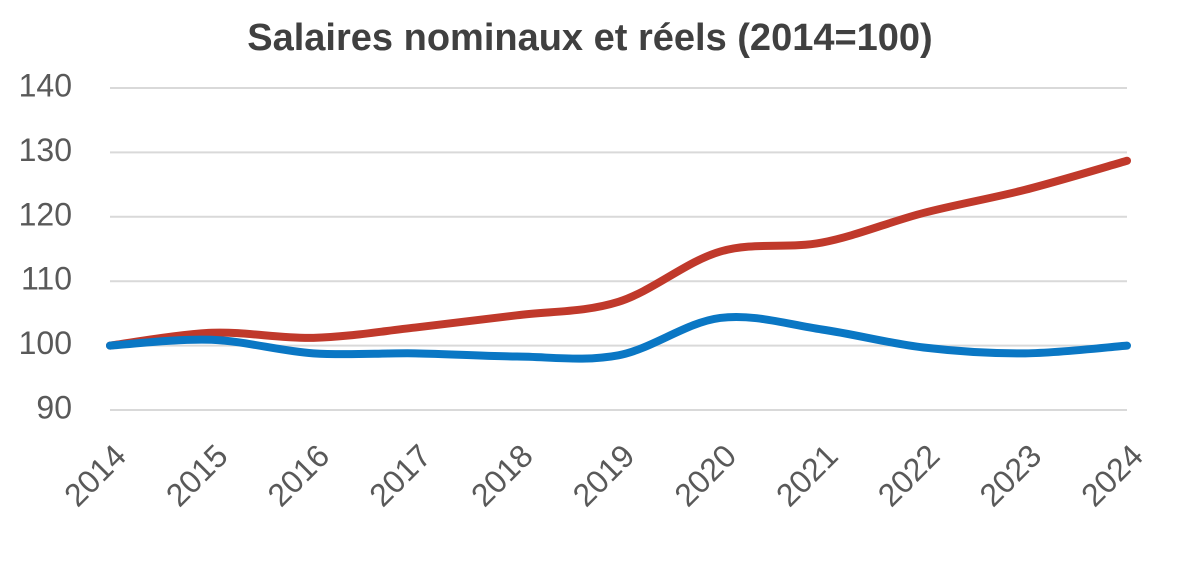 The image size is (1185, 577). What do you see at coordinates (618, 337) in the screenshot?
I see `line-series` at bounding box center [618, 337].